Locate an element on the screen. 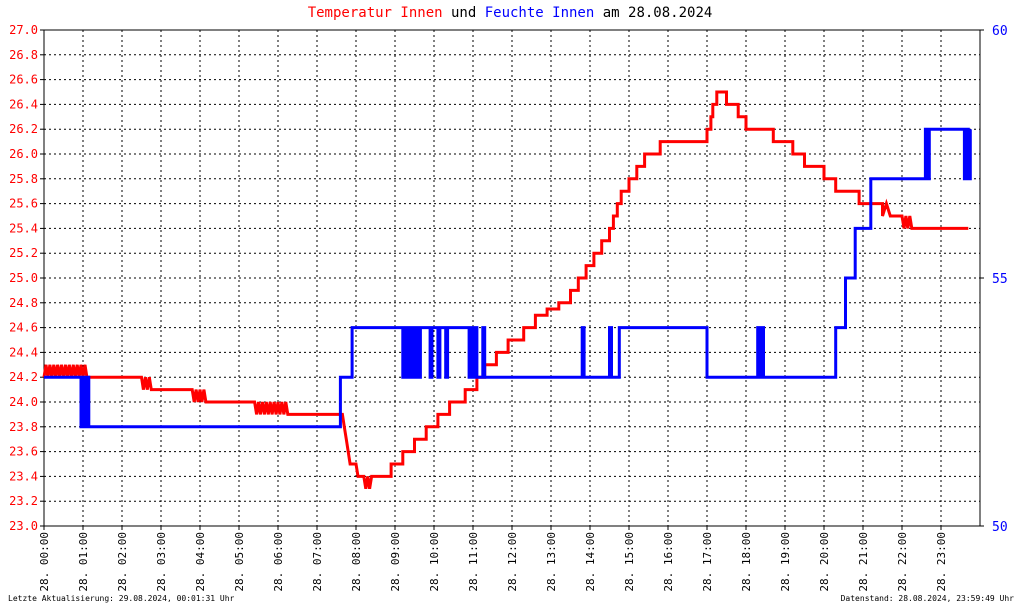  y-left-tick-label: 25.8 is located at coordinates (23, 179).